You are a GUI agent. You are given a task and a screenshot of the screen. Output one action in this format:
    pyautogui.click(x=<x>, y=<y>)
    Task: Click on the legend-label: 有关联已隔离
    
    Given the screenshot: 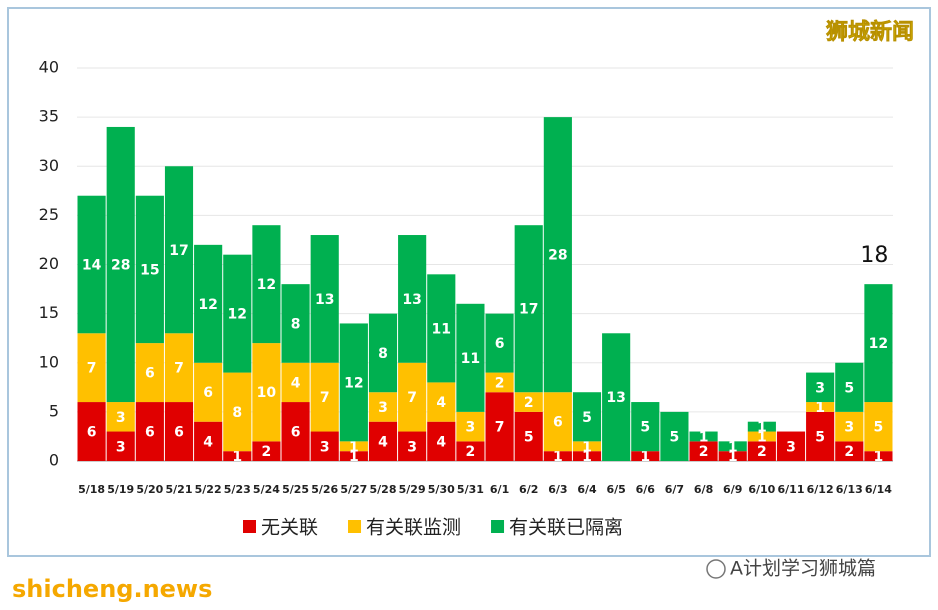 What is the action you would take?
    pyautogui.click(x=566, y=528)
    